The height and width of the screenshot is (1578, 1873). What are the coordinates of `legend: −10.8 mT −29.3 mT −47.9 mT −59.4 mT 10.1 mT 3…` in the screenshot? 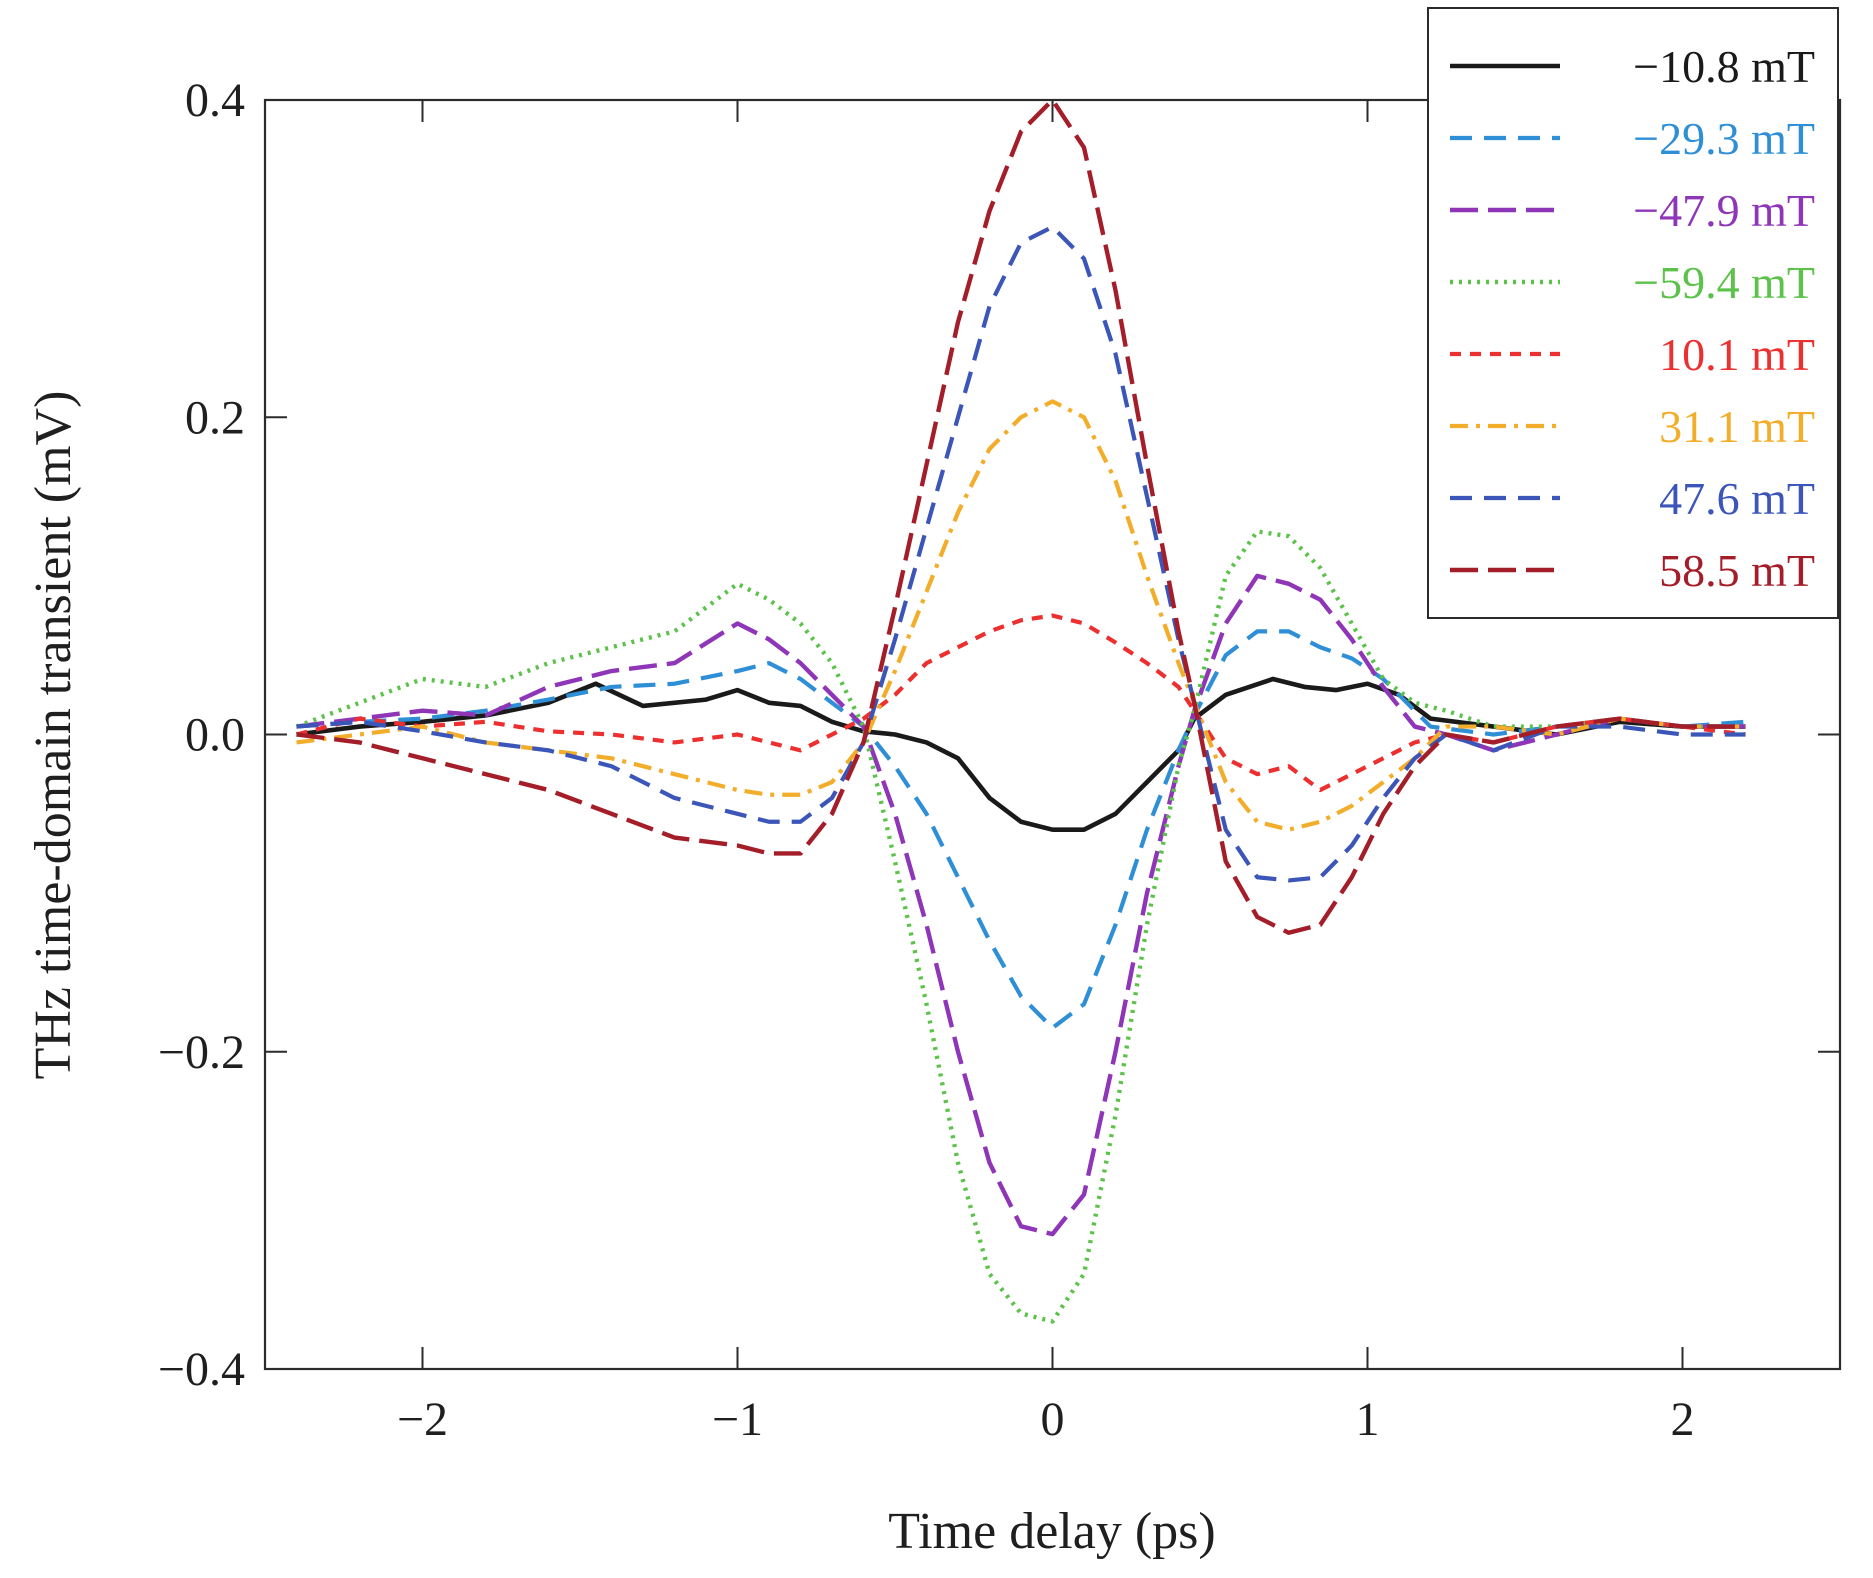 It's located at (1633, 313).